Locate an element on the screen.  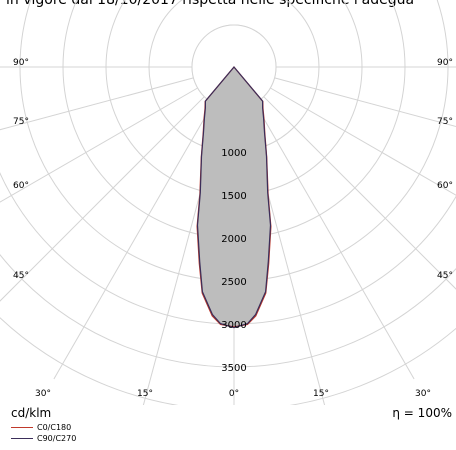
intensity-curves is located at coordinates (234, 197).